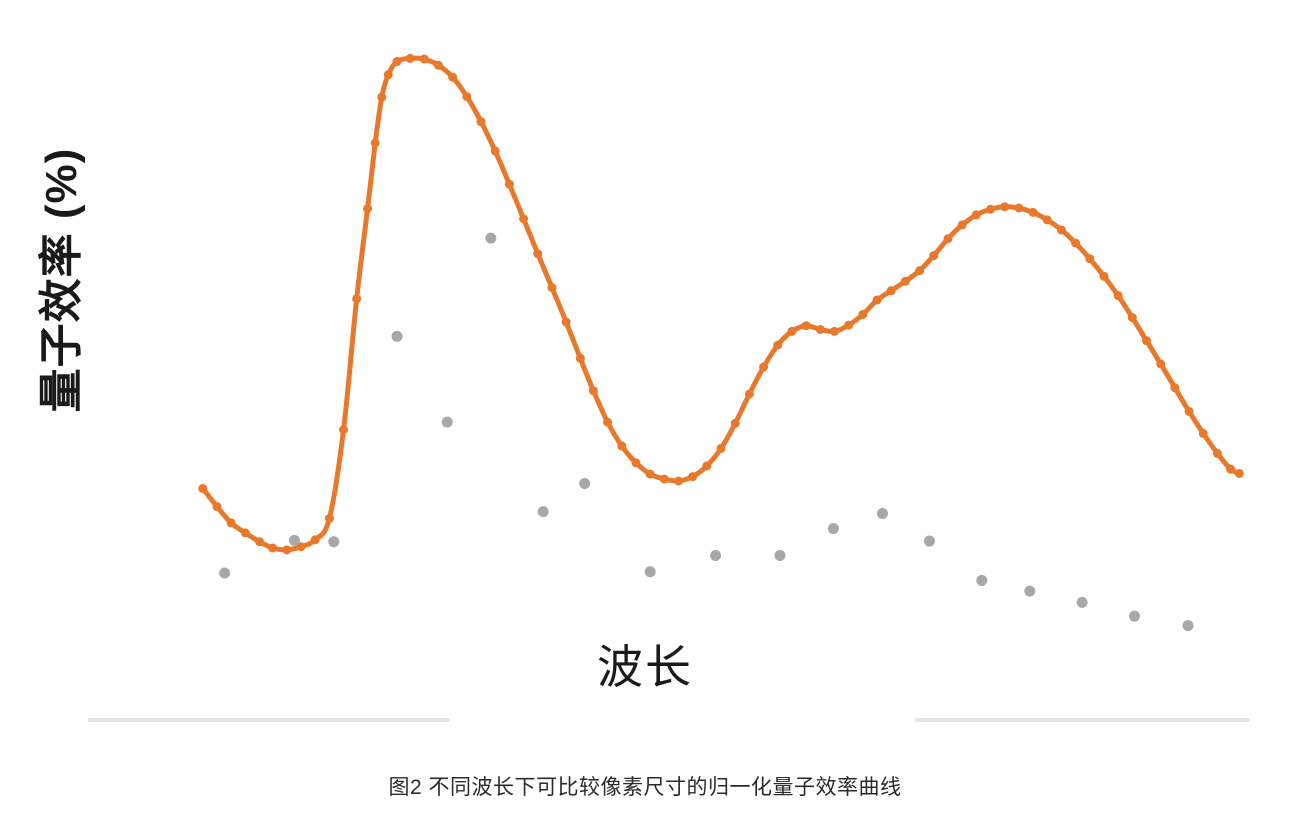 The image size is (1290, 825). Describe the element at coordinates (669, 720) in the screenshot. I see `x-axis-rules` at that location.